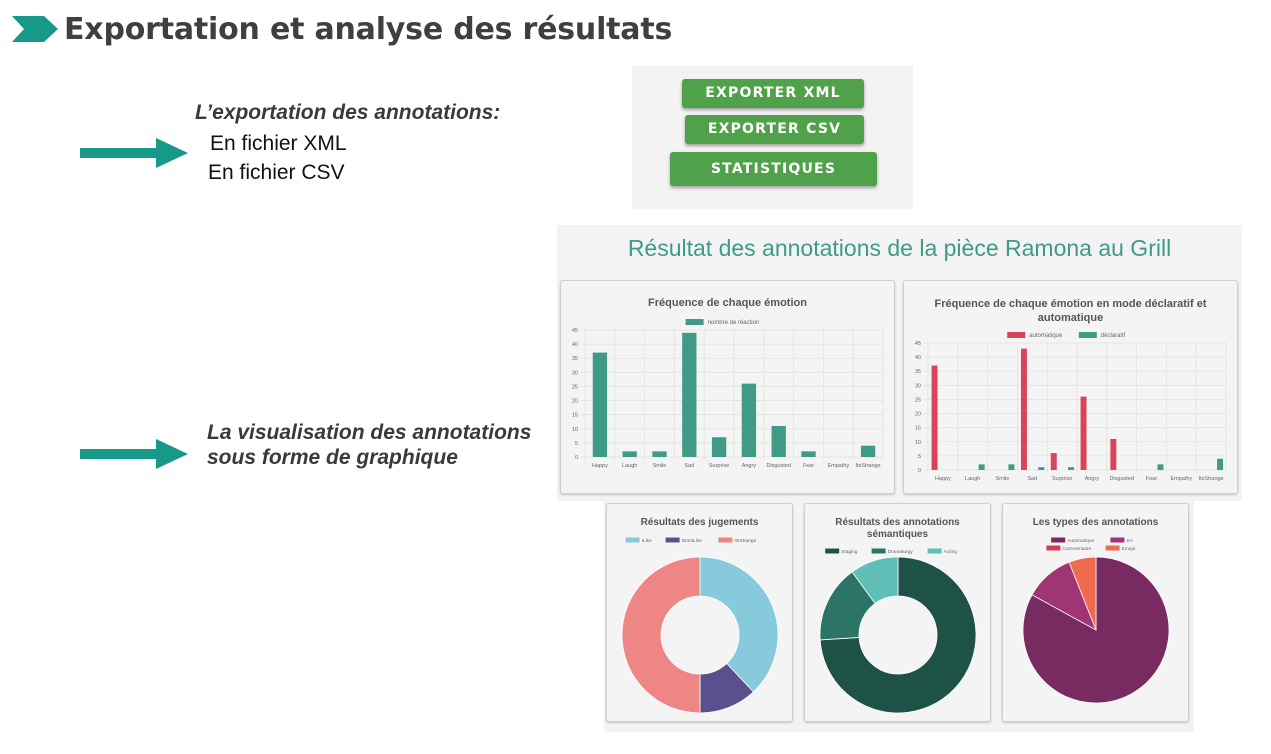  What do you see at coordinates (699, 522) in the screenshot?
I see `chart-title: Résultats des jugements` at bounding box center [699, 522].